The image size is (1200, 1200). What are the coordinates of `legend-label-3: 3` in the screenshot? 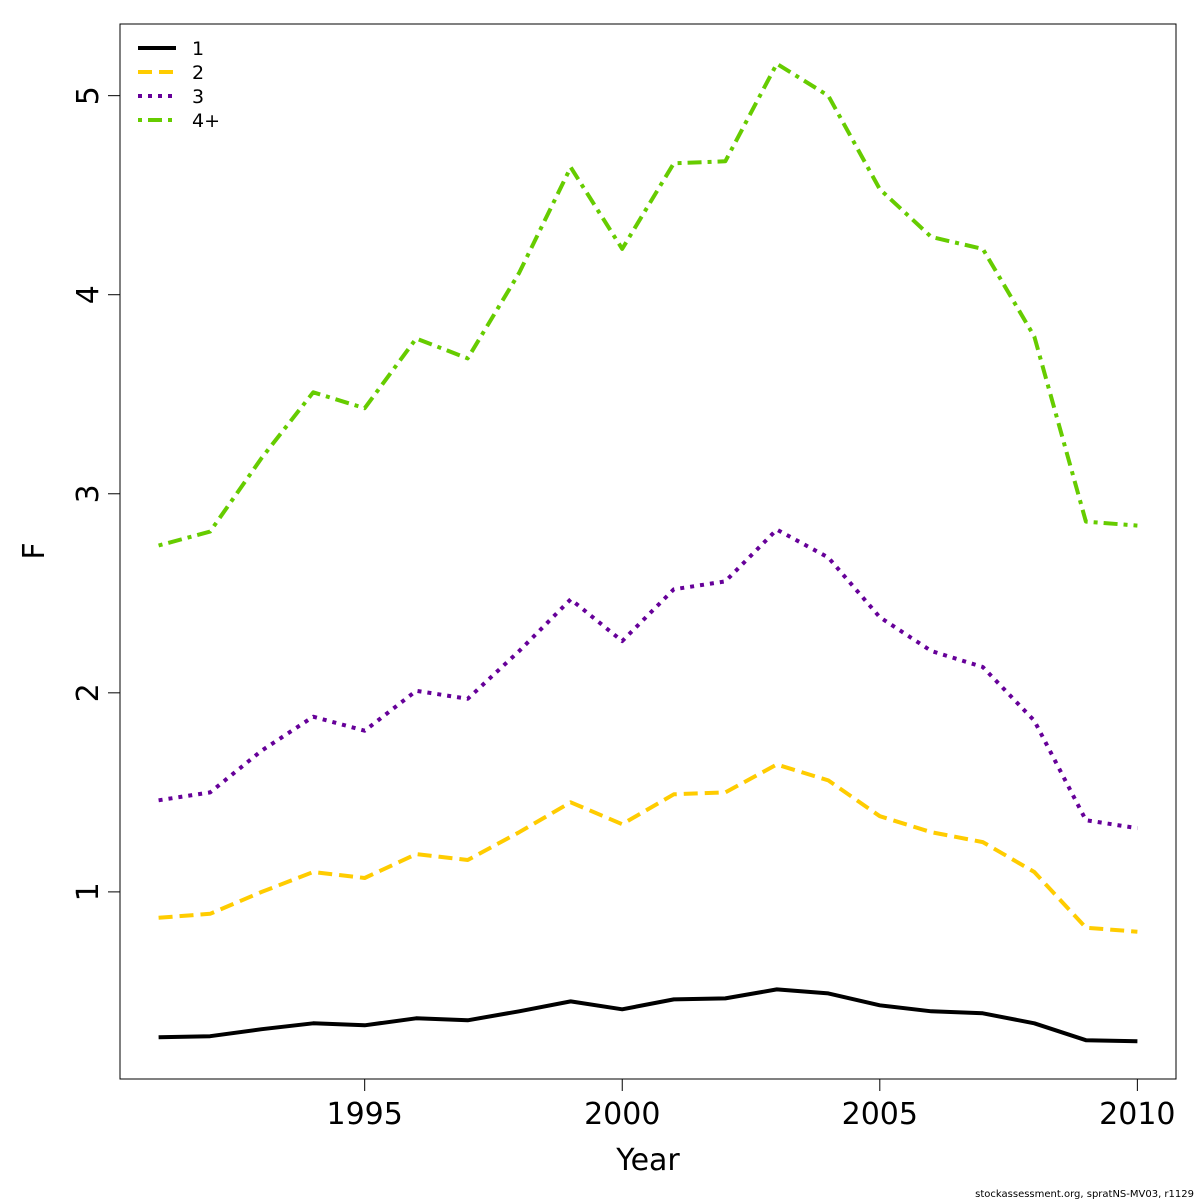 It's located at (198, 97).